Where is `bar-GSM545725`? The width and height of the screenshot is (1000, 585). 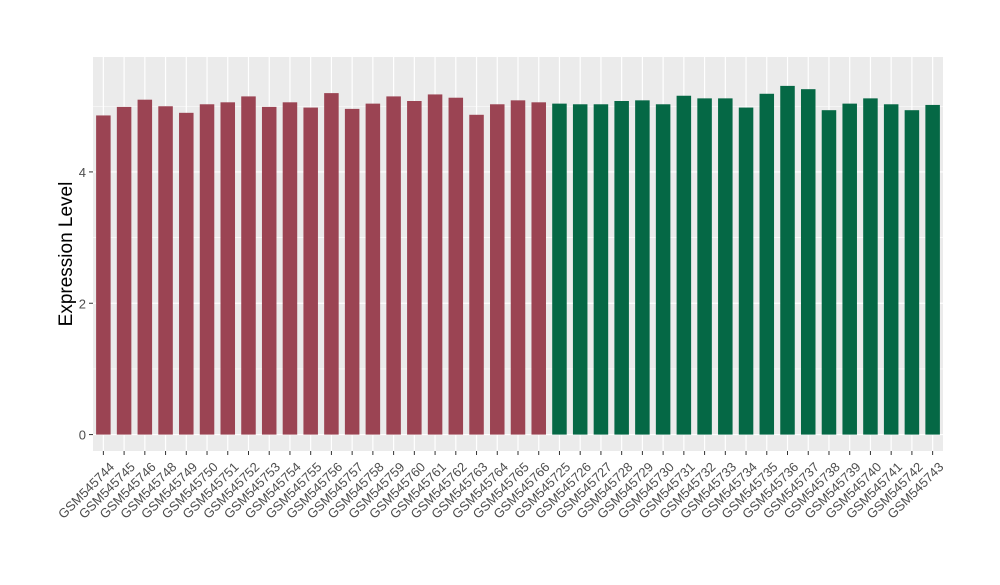
bar-GSM545725 is located at coordinates (559, 269).